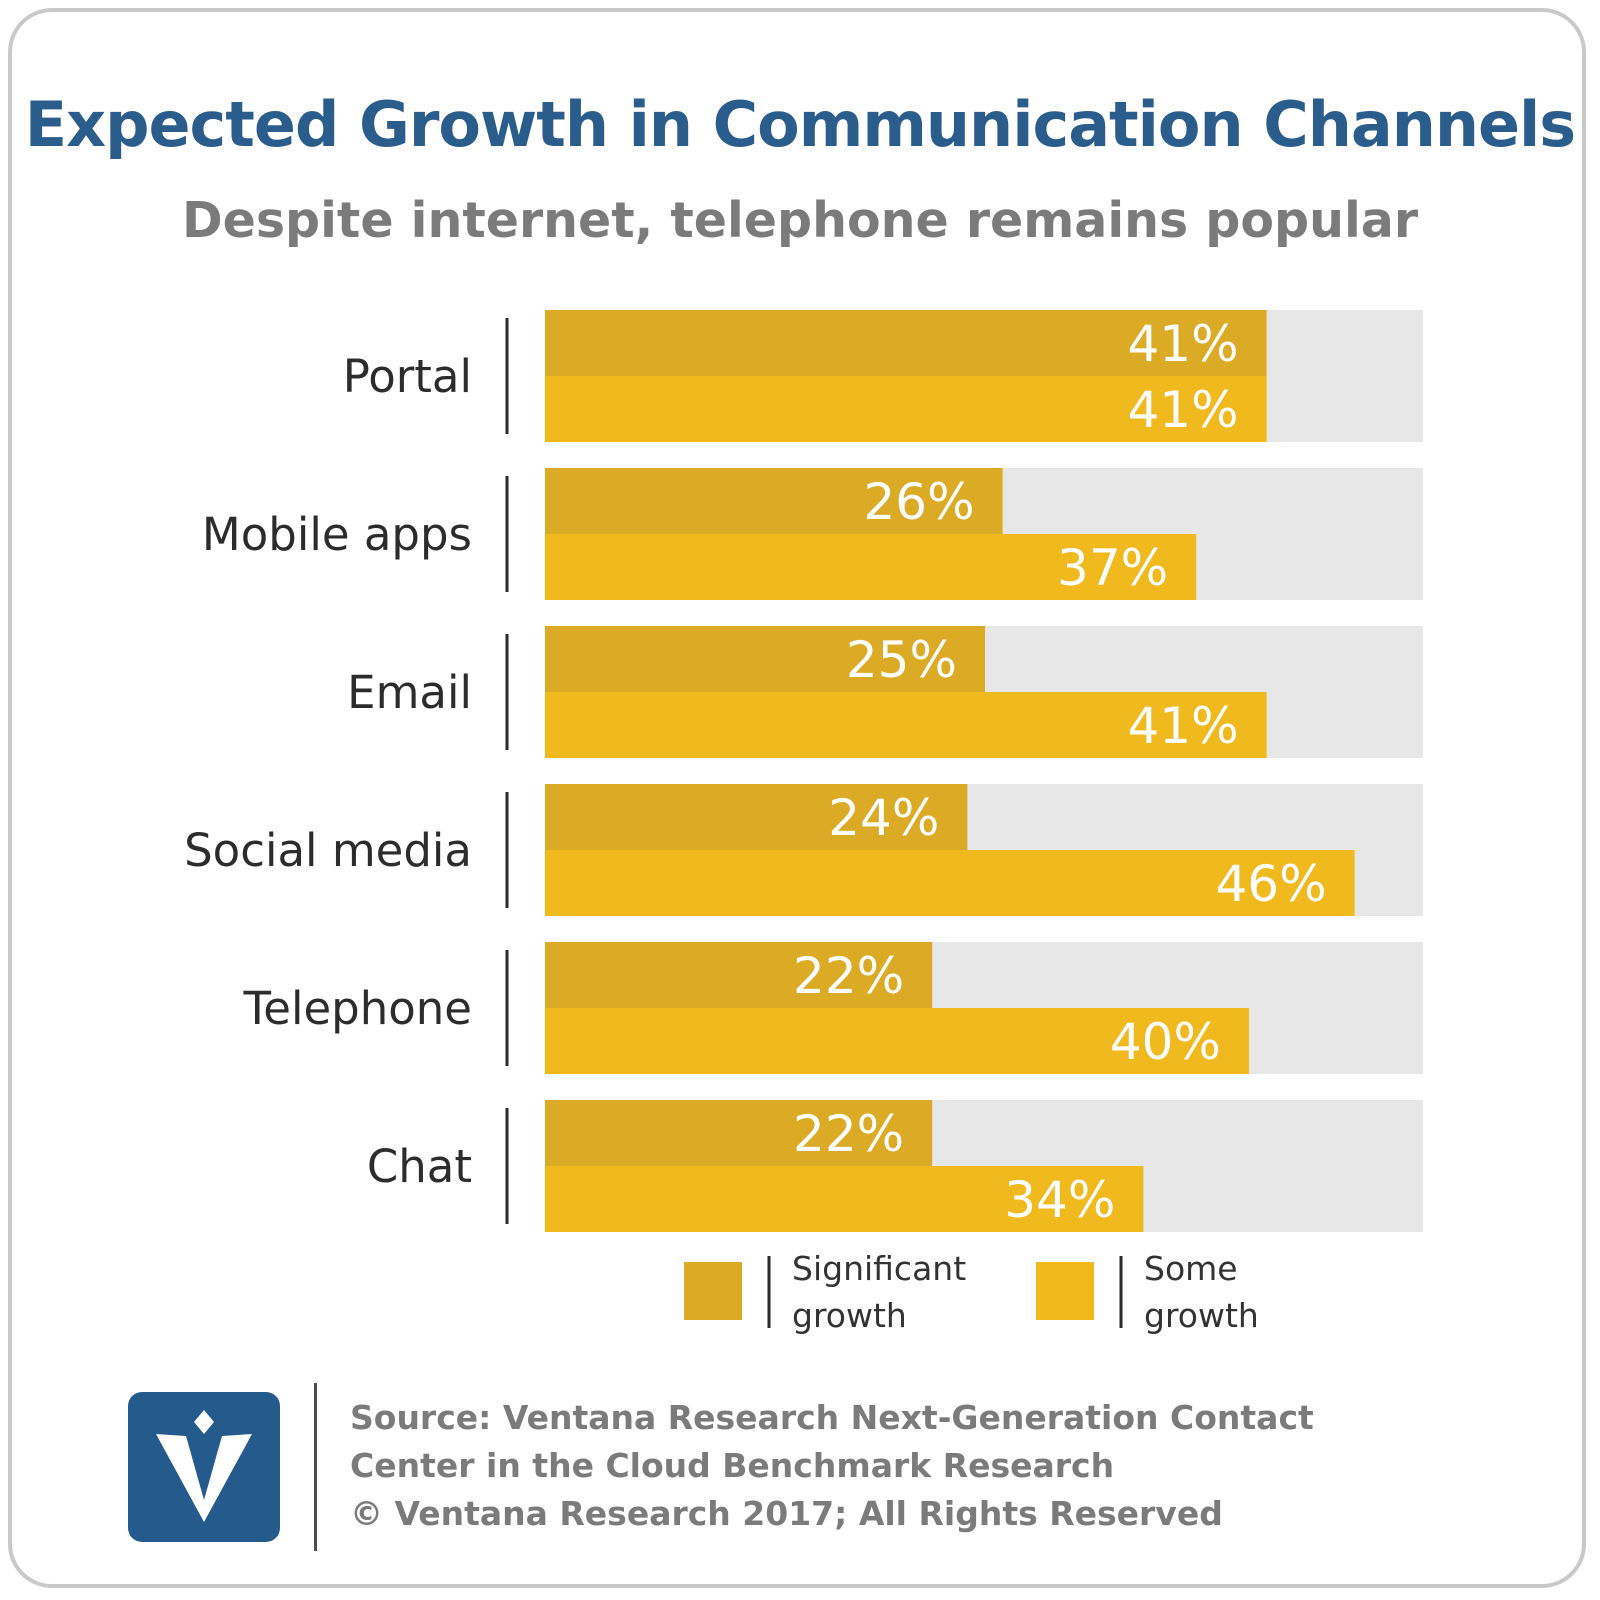 The image size is (1600, 1600). What do you see at coordinates (732, 1465) in the screenshot?
I see `source-line-2: Center in the Cloud Benchmark Research` at bounding box center [732, 1465].